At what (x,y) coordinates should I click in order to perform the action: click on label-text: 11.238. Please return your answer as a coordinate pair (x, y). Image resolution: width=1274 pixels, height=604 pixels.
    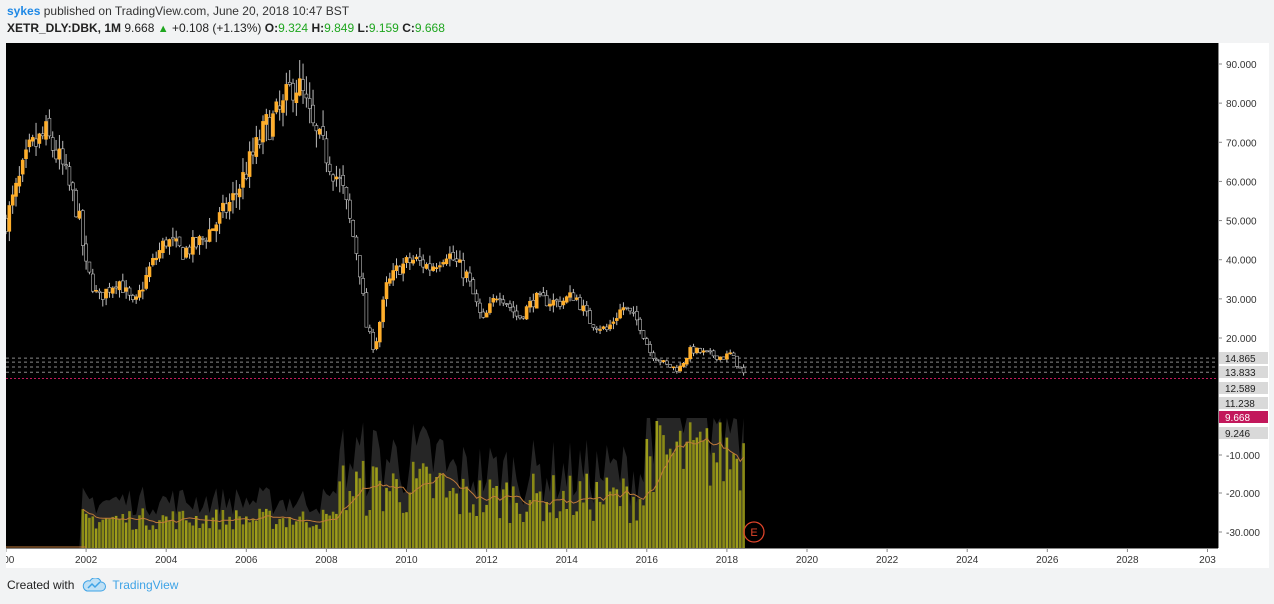
    Looking at the image, I should click on (1240, 404).